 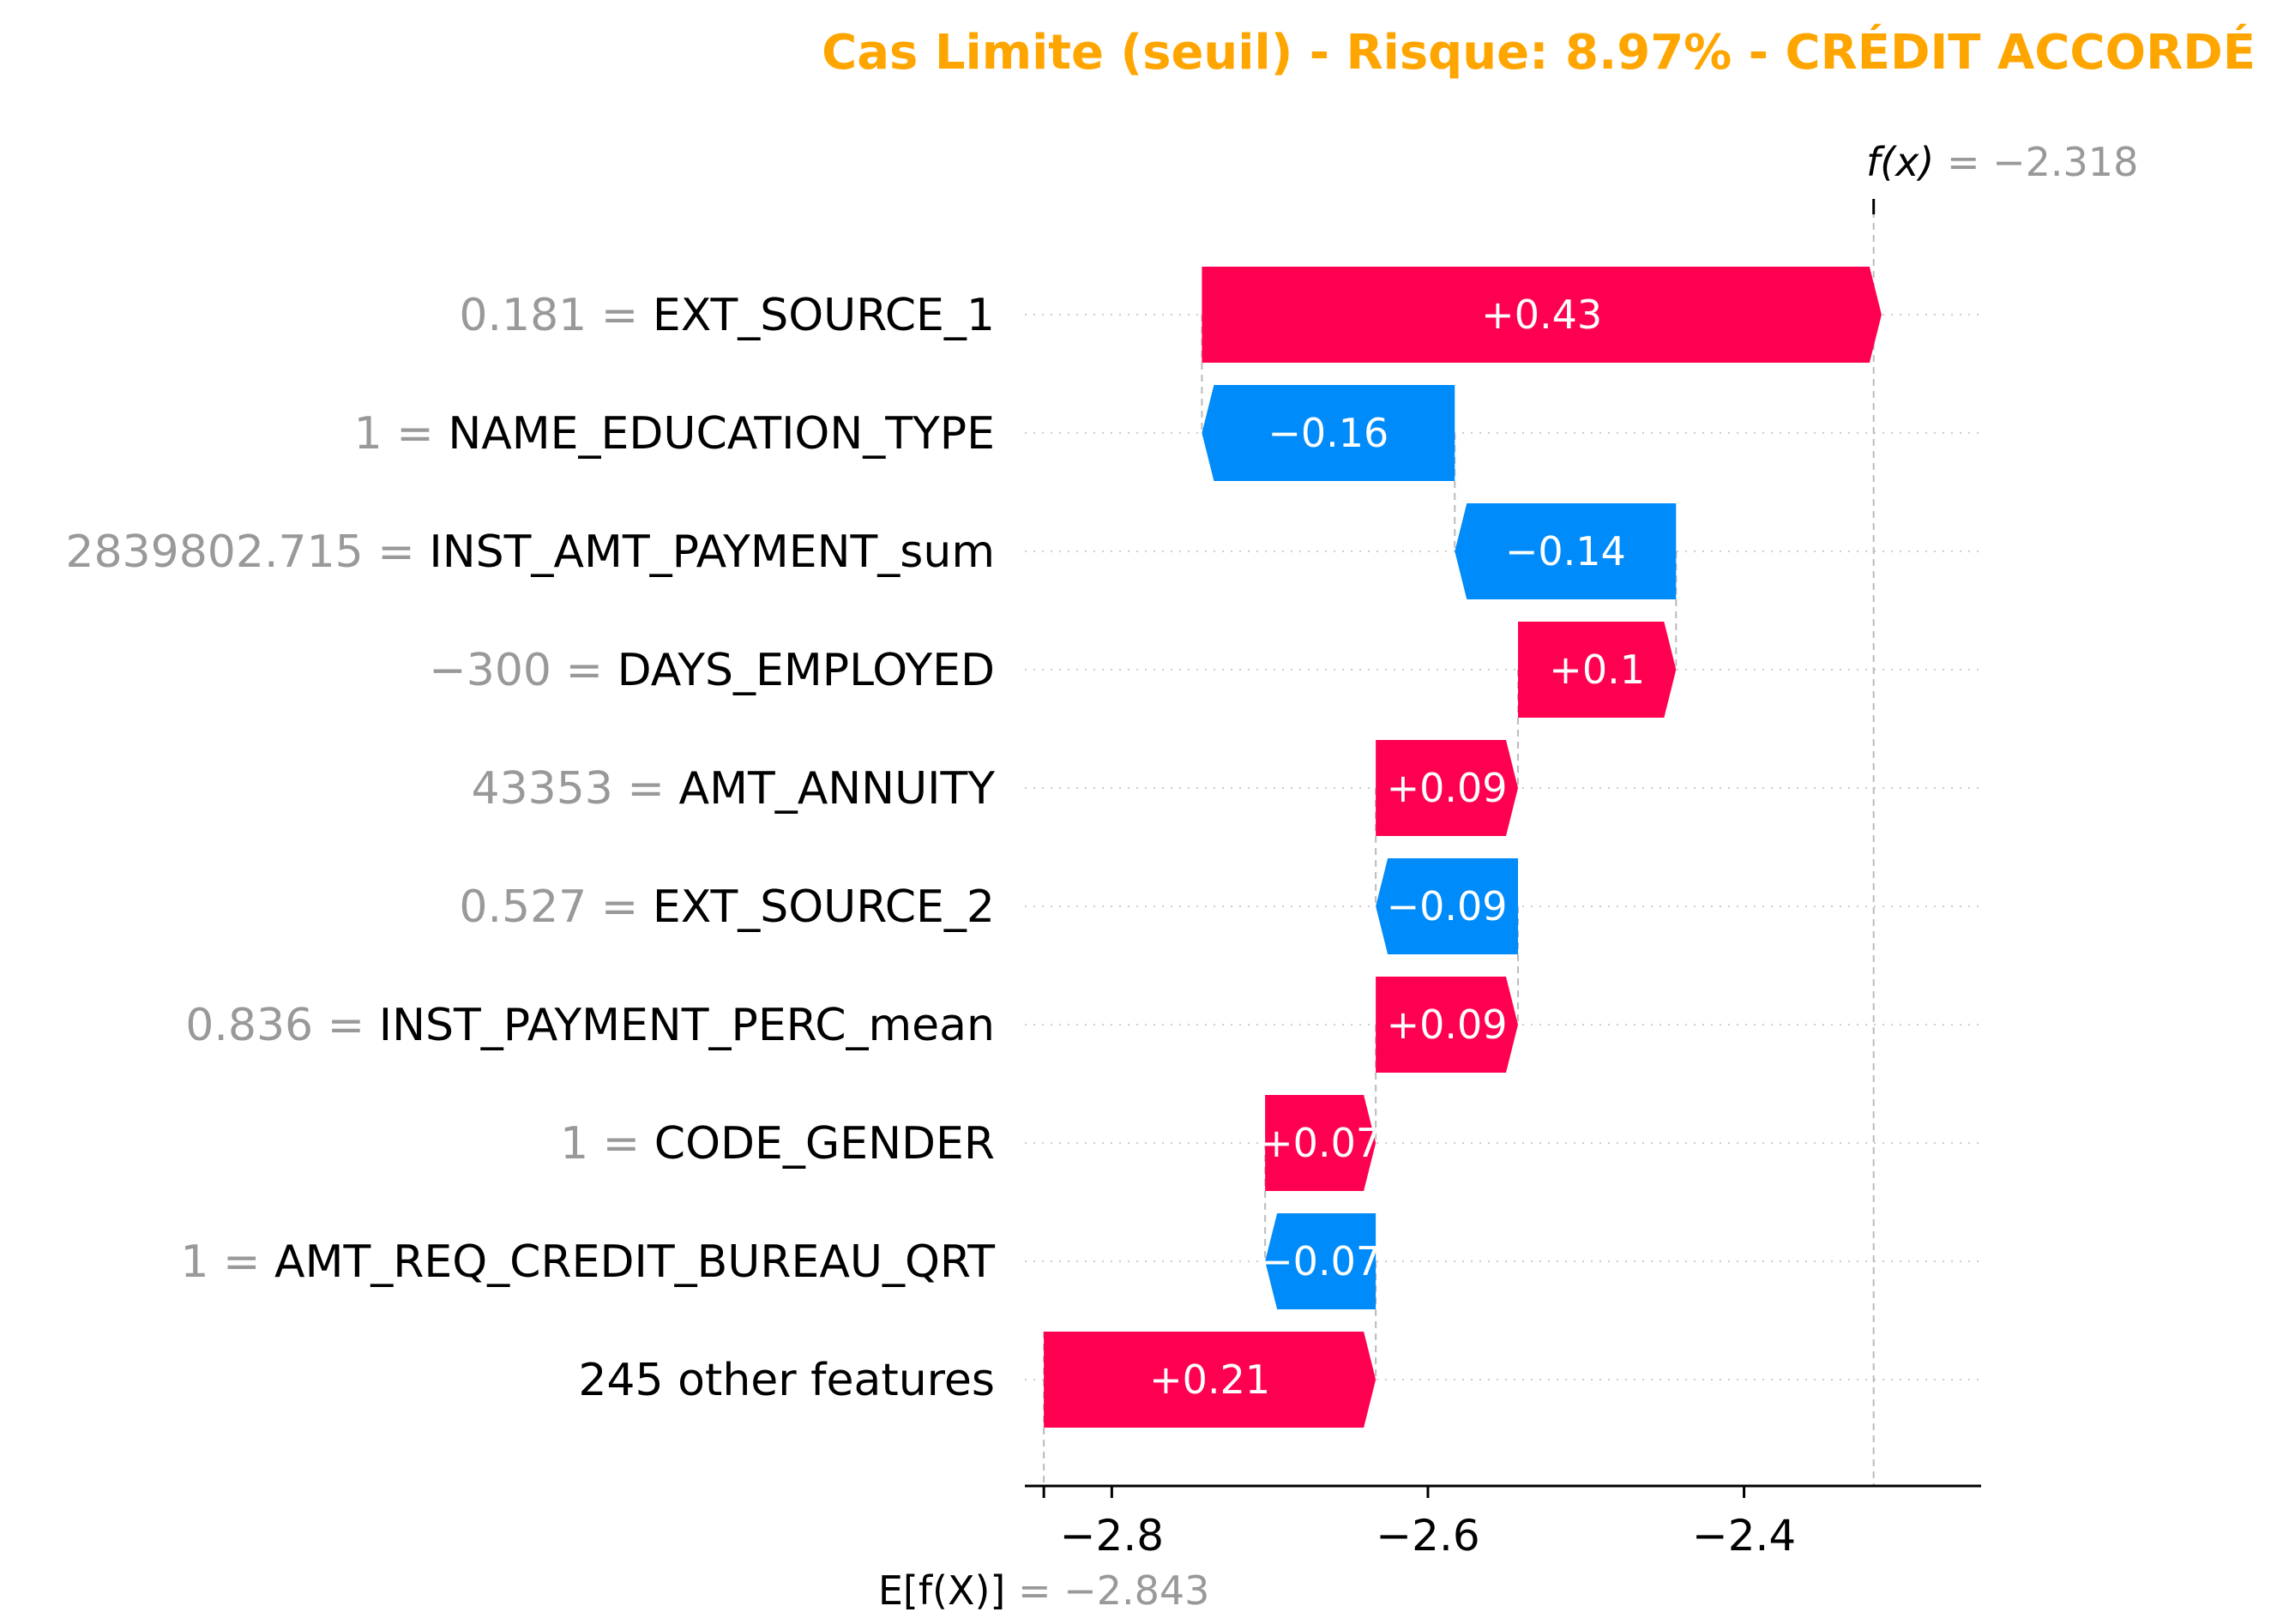 What do you see at coordinates (523, 670) in the screenshot?
I see `feature-value: −300 =` at bounding box center [523, 670].